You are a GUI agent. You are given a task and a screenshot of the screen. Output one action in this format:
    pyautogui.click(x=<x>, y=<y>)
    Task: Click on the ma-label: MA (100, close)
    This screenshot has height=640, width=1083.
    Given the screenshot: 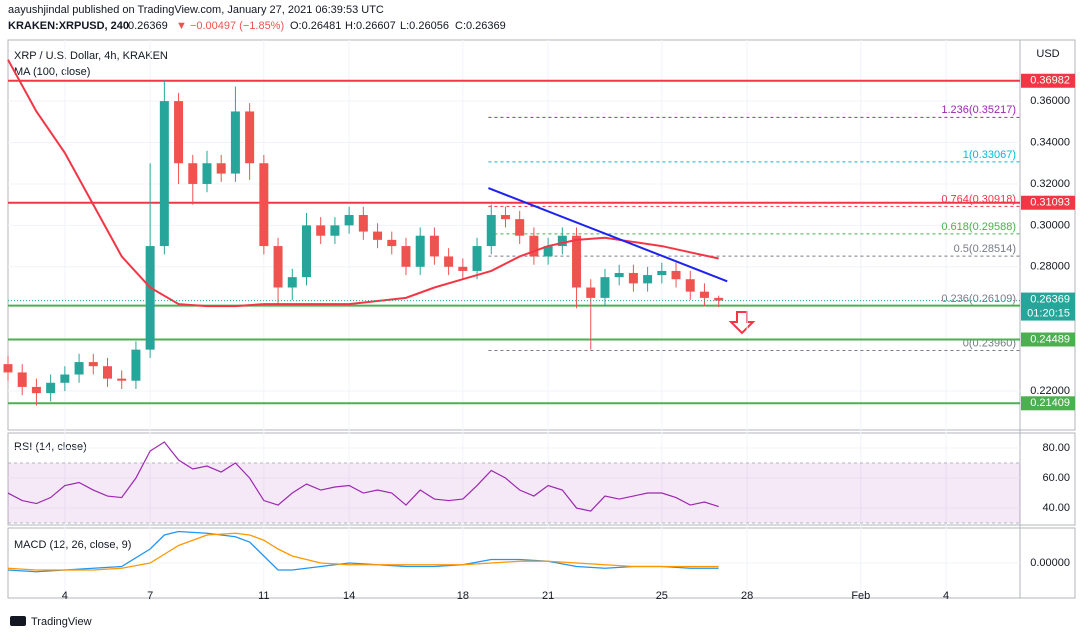 What is the action you would take?
    pyautogui.click(x=52, y=72)
    